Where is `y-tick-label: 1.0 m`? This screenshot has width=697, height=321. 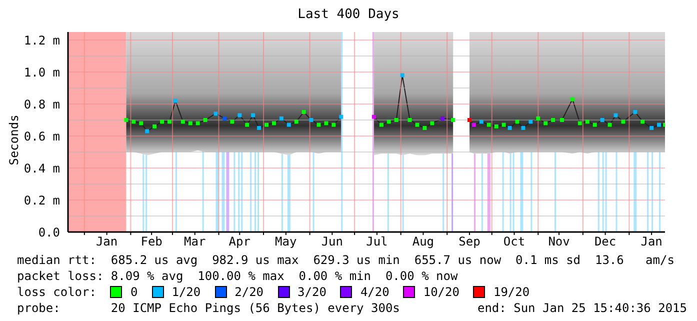 y-tick-label: 1.0 m is located at coordinates (42, 72).